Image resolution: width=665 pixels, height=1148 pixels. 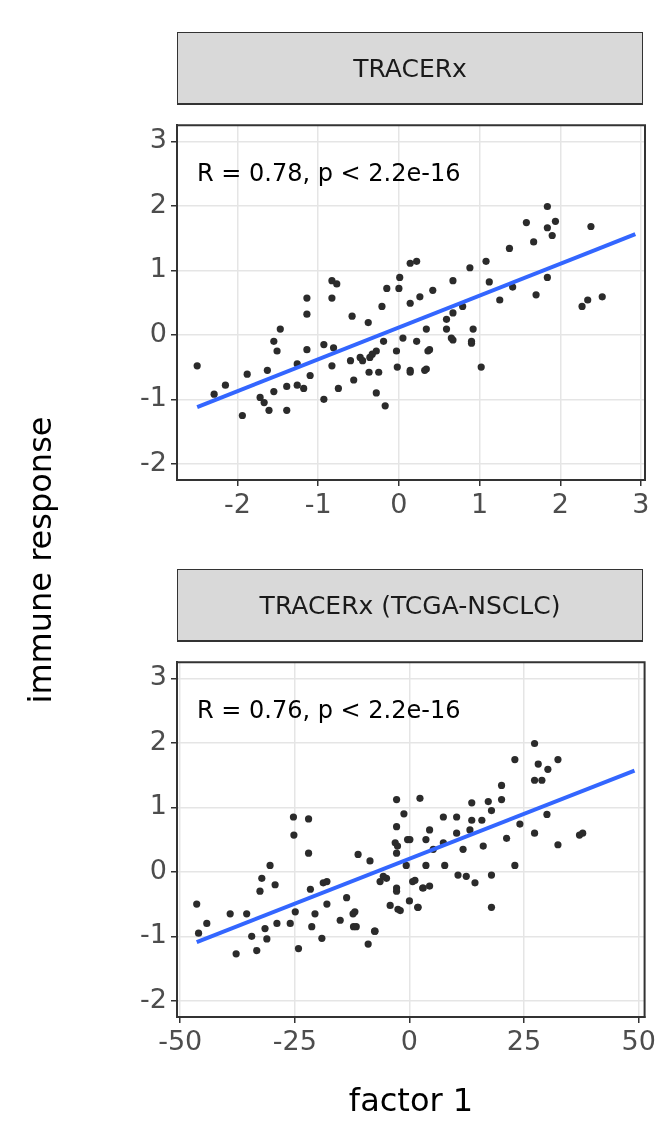 What do you see at coordinates (638, 1041) in the screenshot?
I see `x-tick-label: 50` at bounding box center [638, 1041].